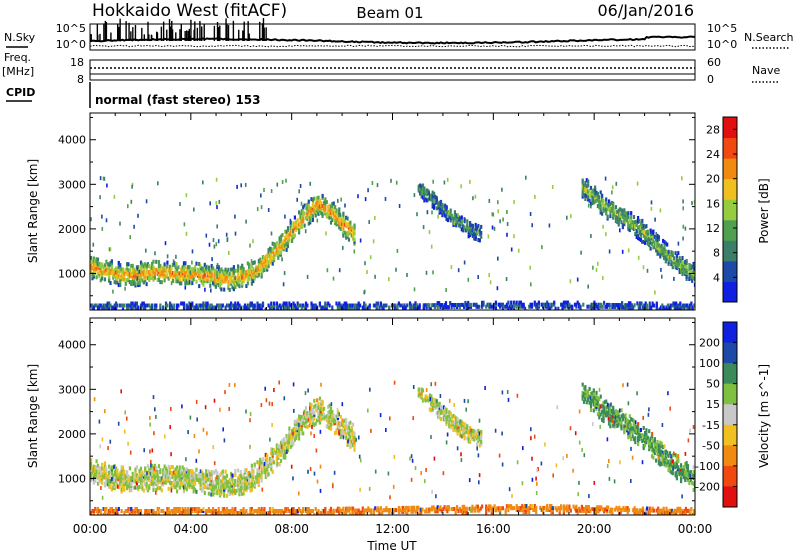  I want to click on freq-panel-frame, so click(392, 70).